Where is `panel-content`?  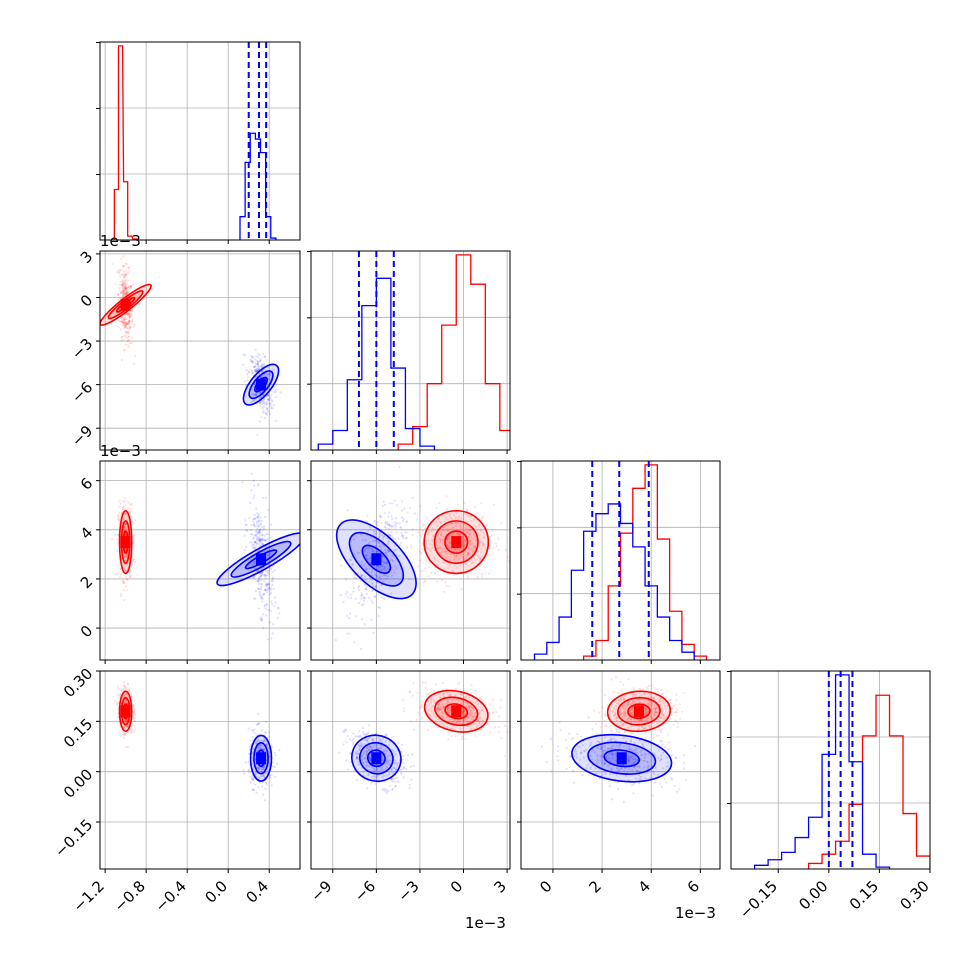
panel-content is located at coordinates (200, 141).